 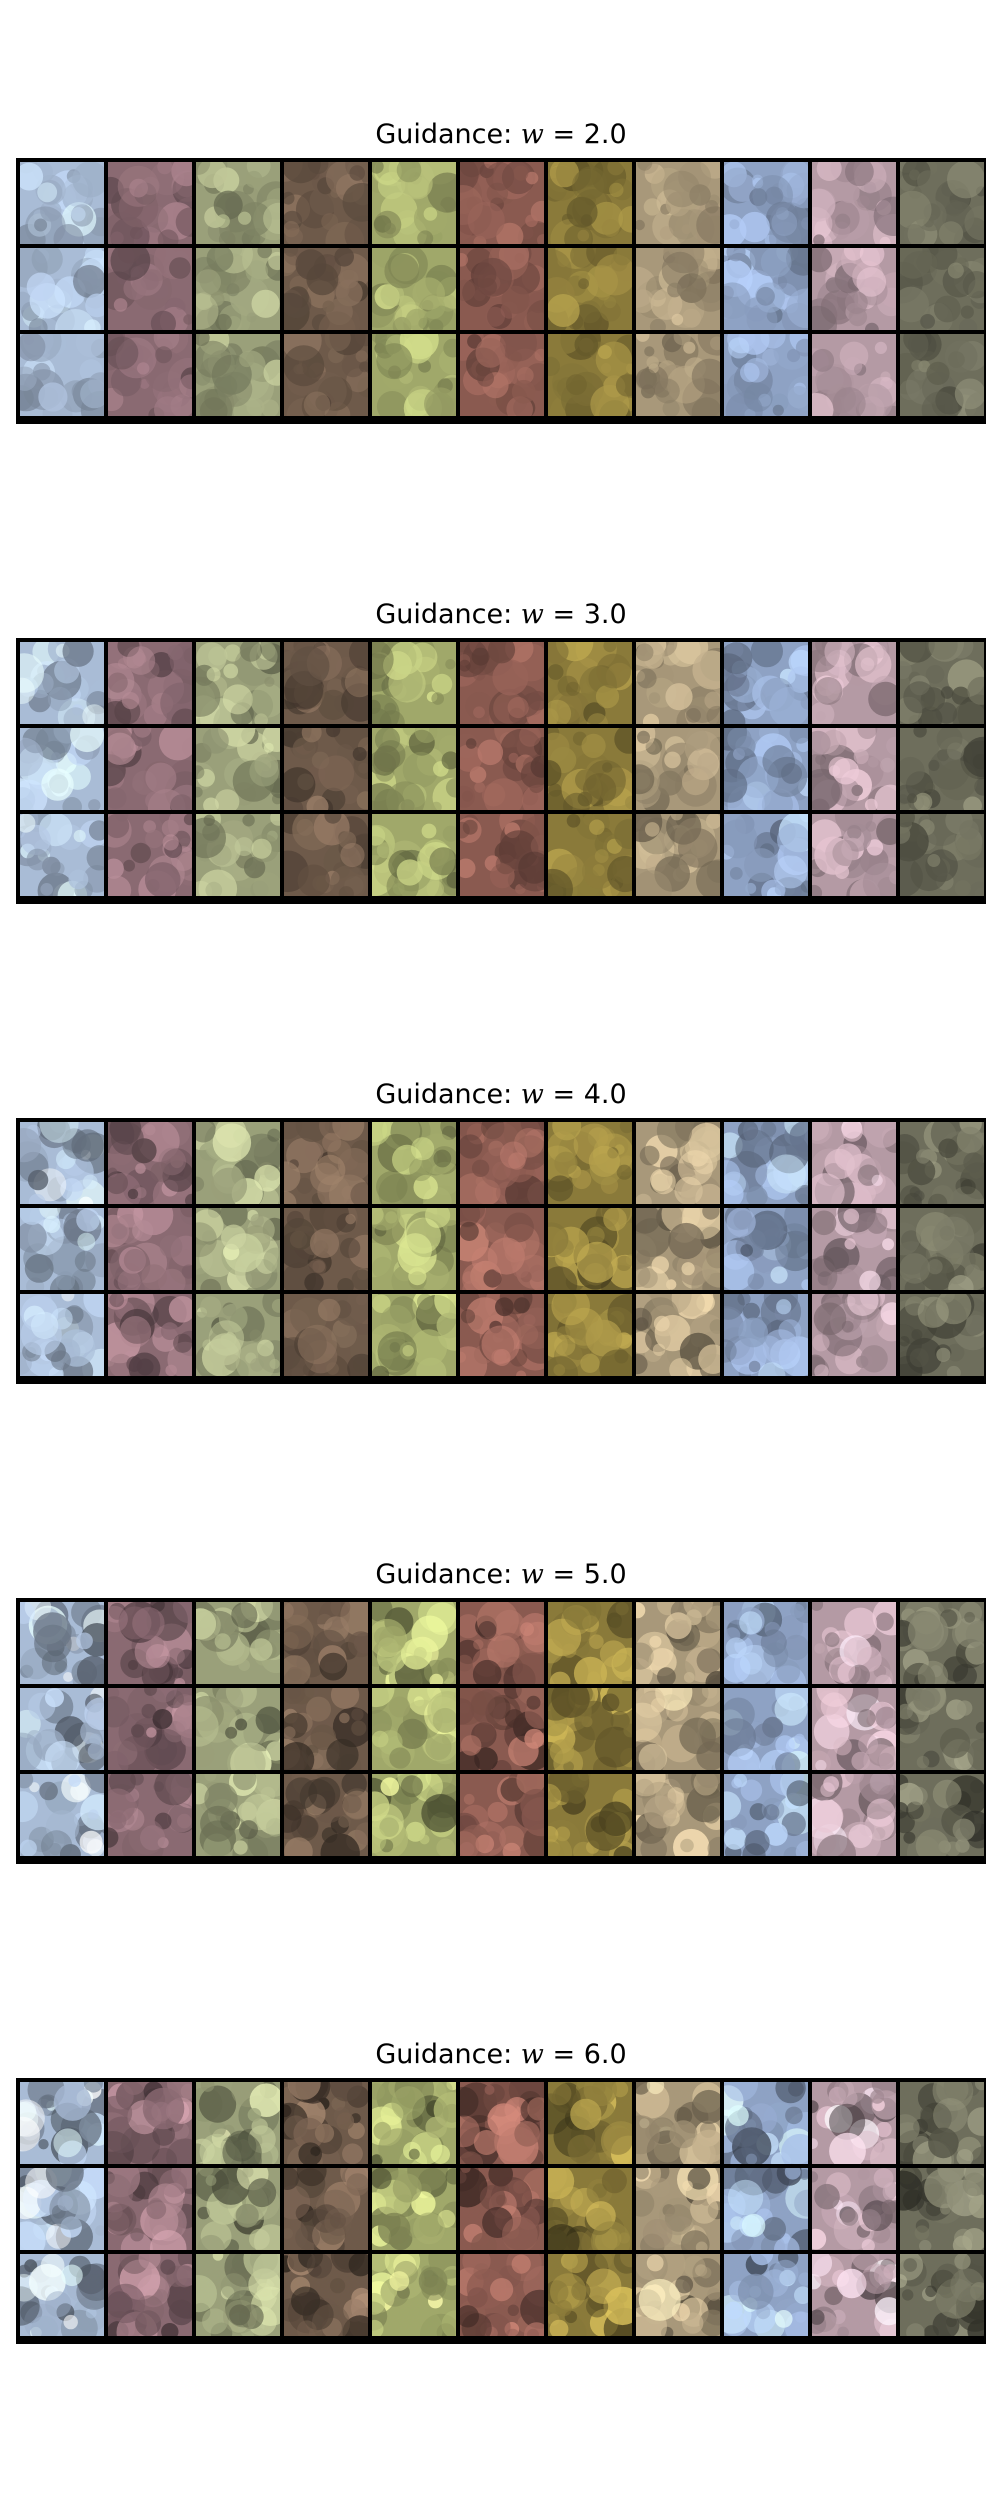 I want to click on title-value: 5.0, so click(x=605, y=1574).